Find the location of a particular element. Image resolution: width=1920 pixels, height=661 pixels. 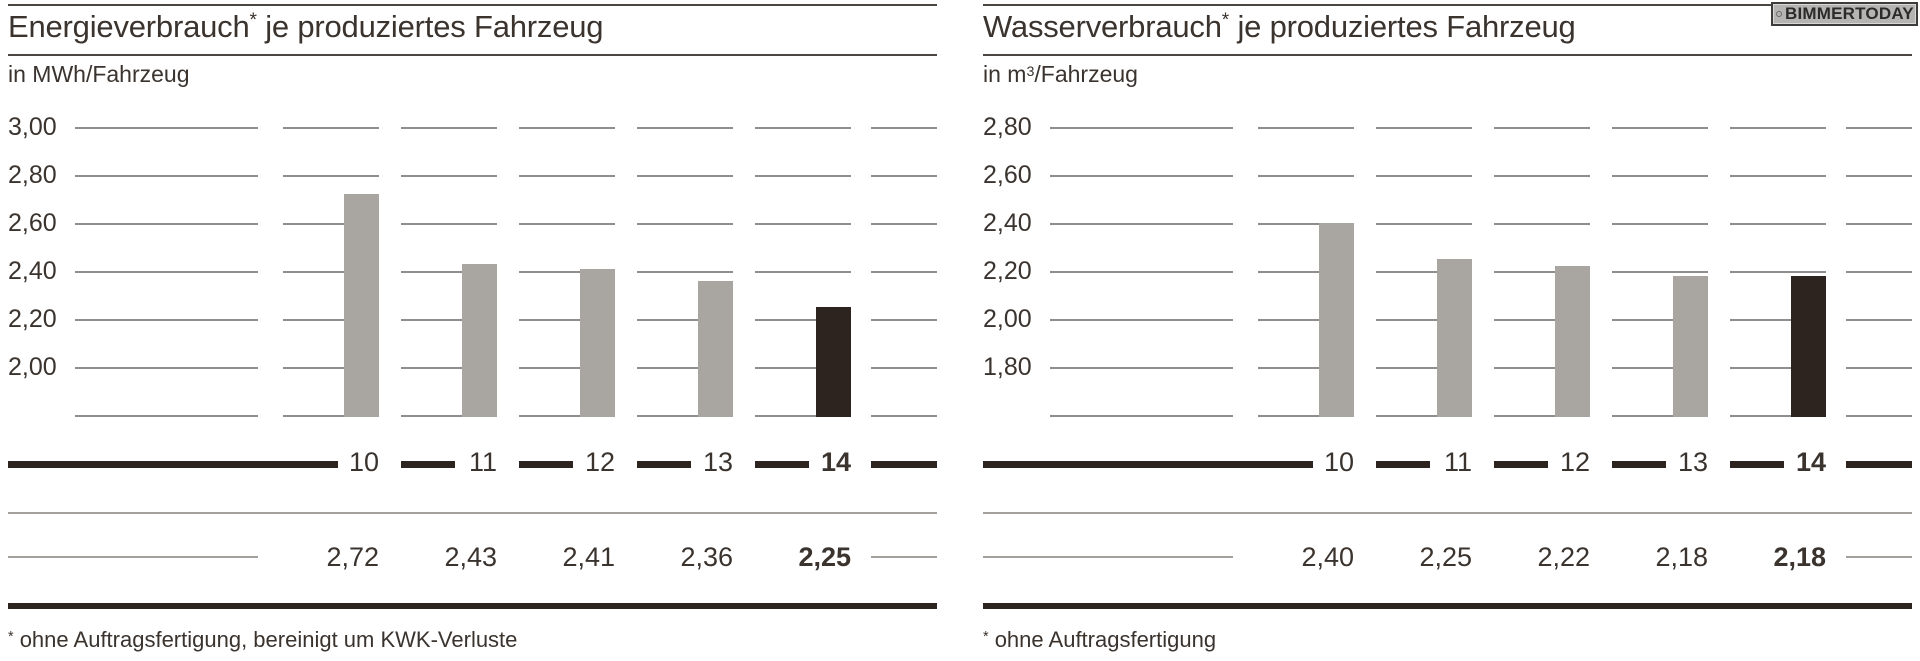

value-label: 2,40 is located at coordinates (1327, 557).